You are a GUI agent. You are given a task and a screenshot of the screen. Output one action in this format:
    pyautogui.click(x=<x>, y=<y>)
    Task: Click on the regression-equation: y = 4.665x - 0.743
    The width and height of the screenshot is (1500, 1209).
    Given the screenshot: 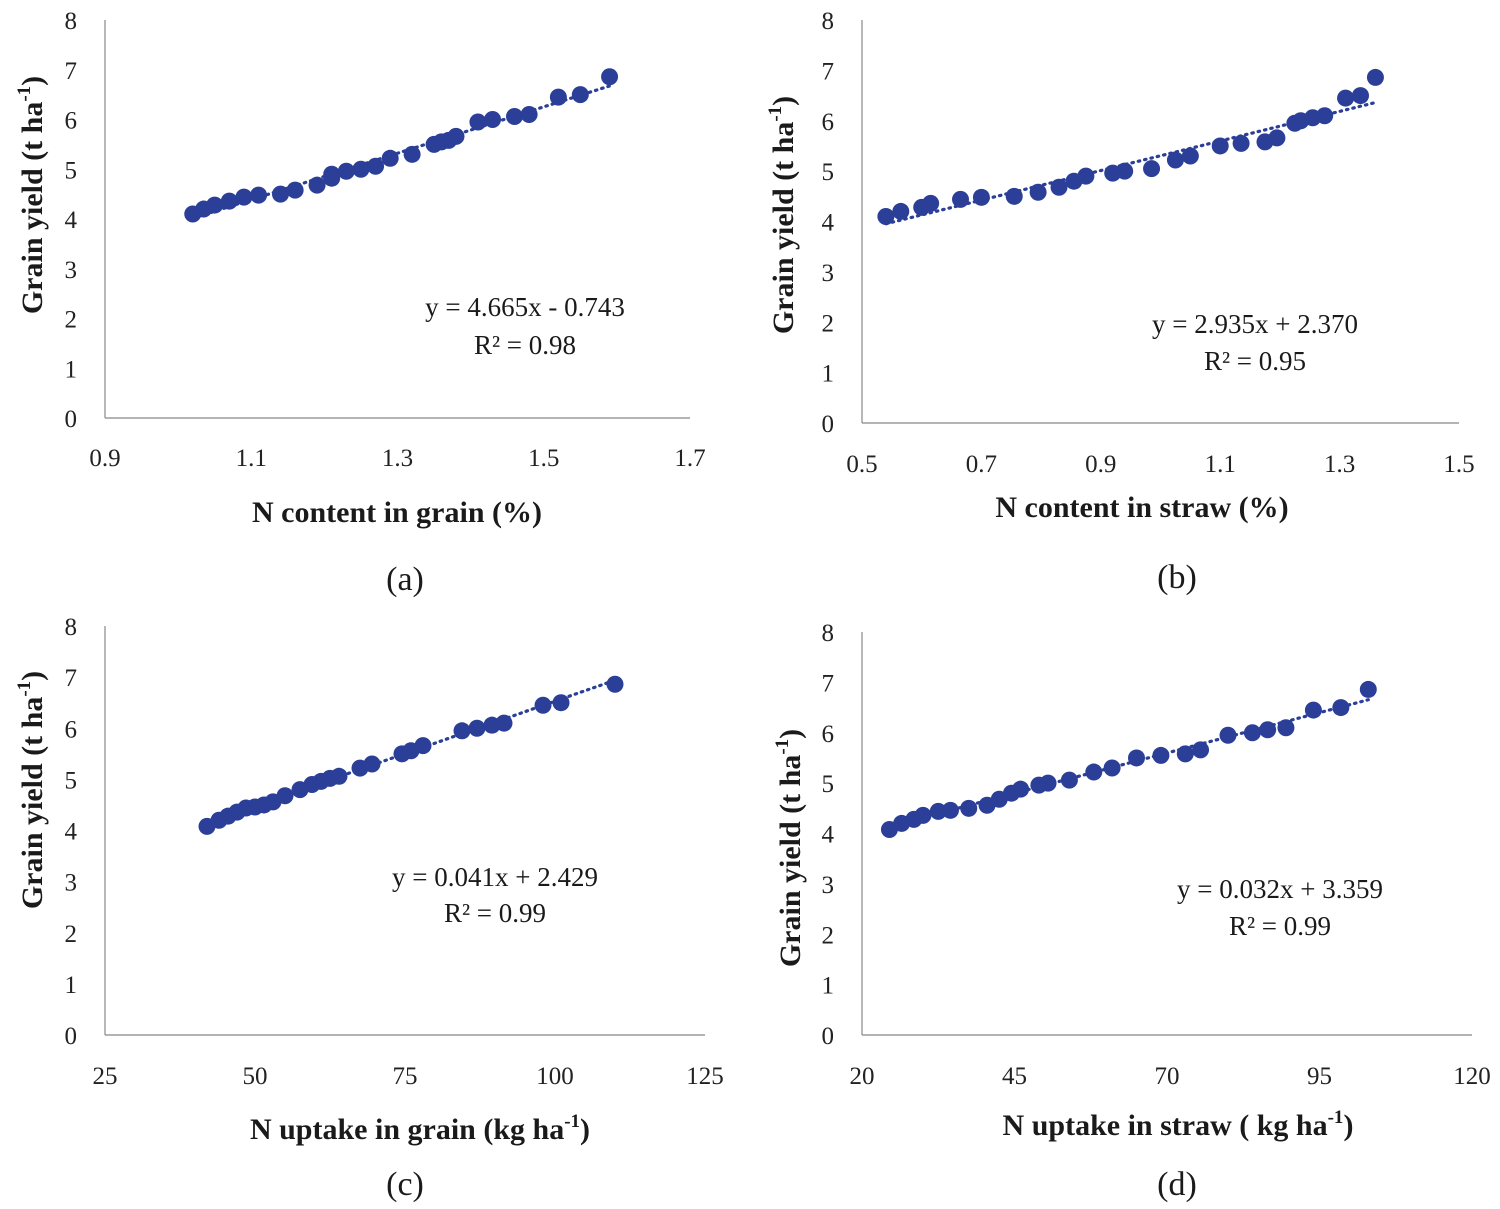 What is the action you would take?
    pyautogui.click(x=525, y=307)
    